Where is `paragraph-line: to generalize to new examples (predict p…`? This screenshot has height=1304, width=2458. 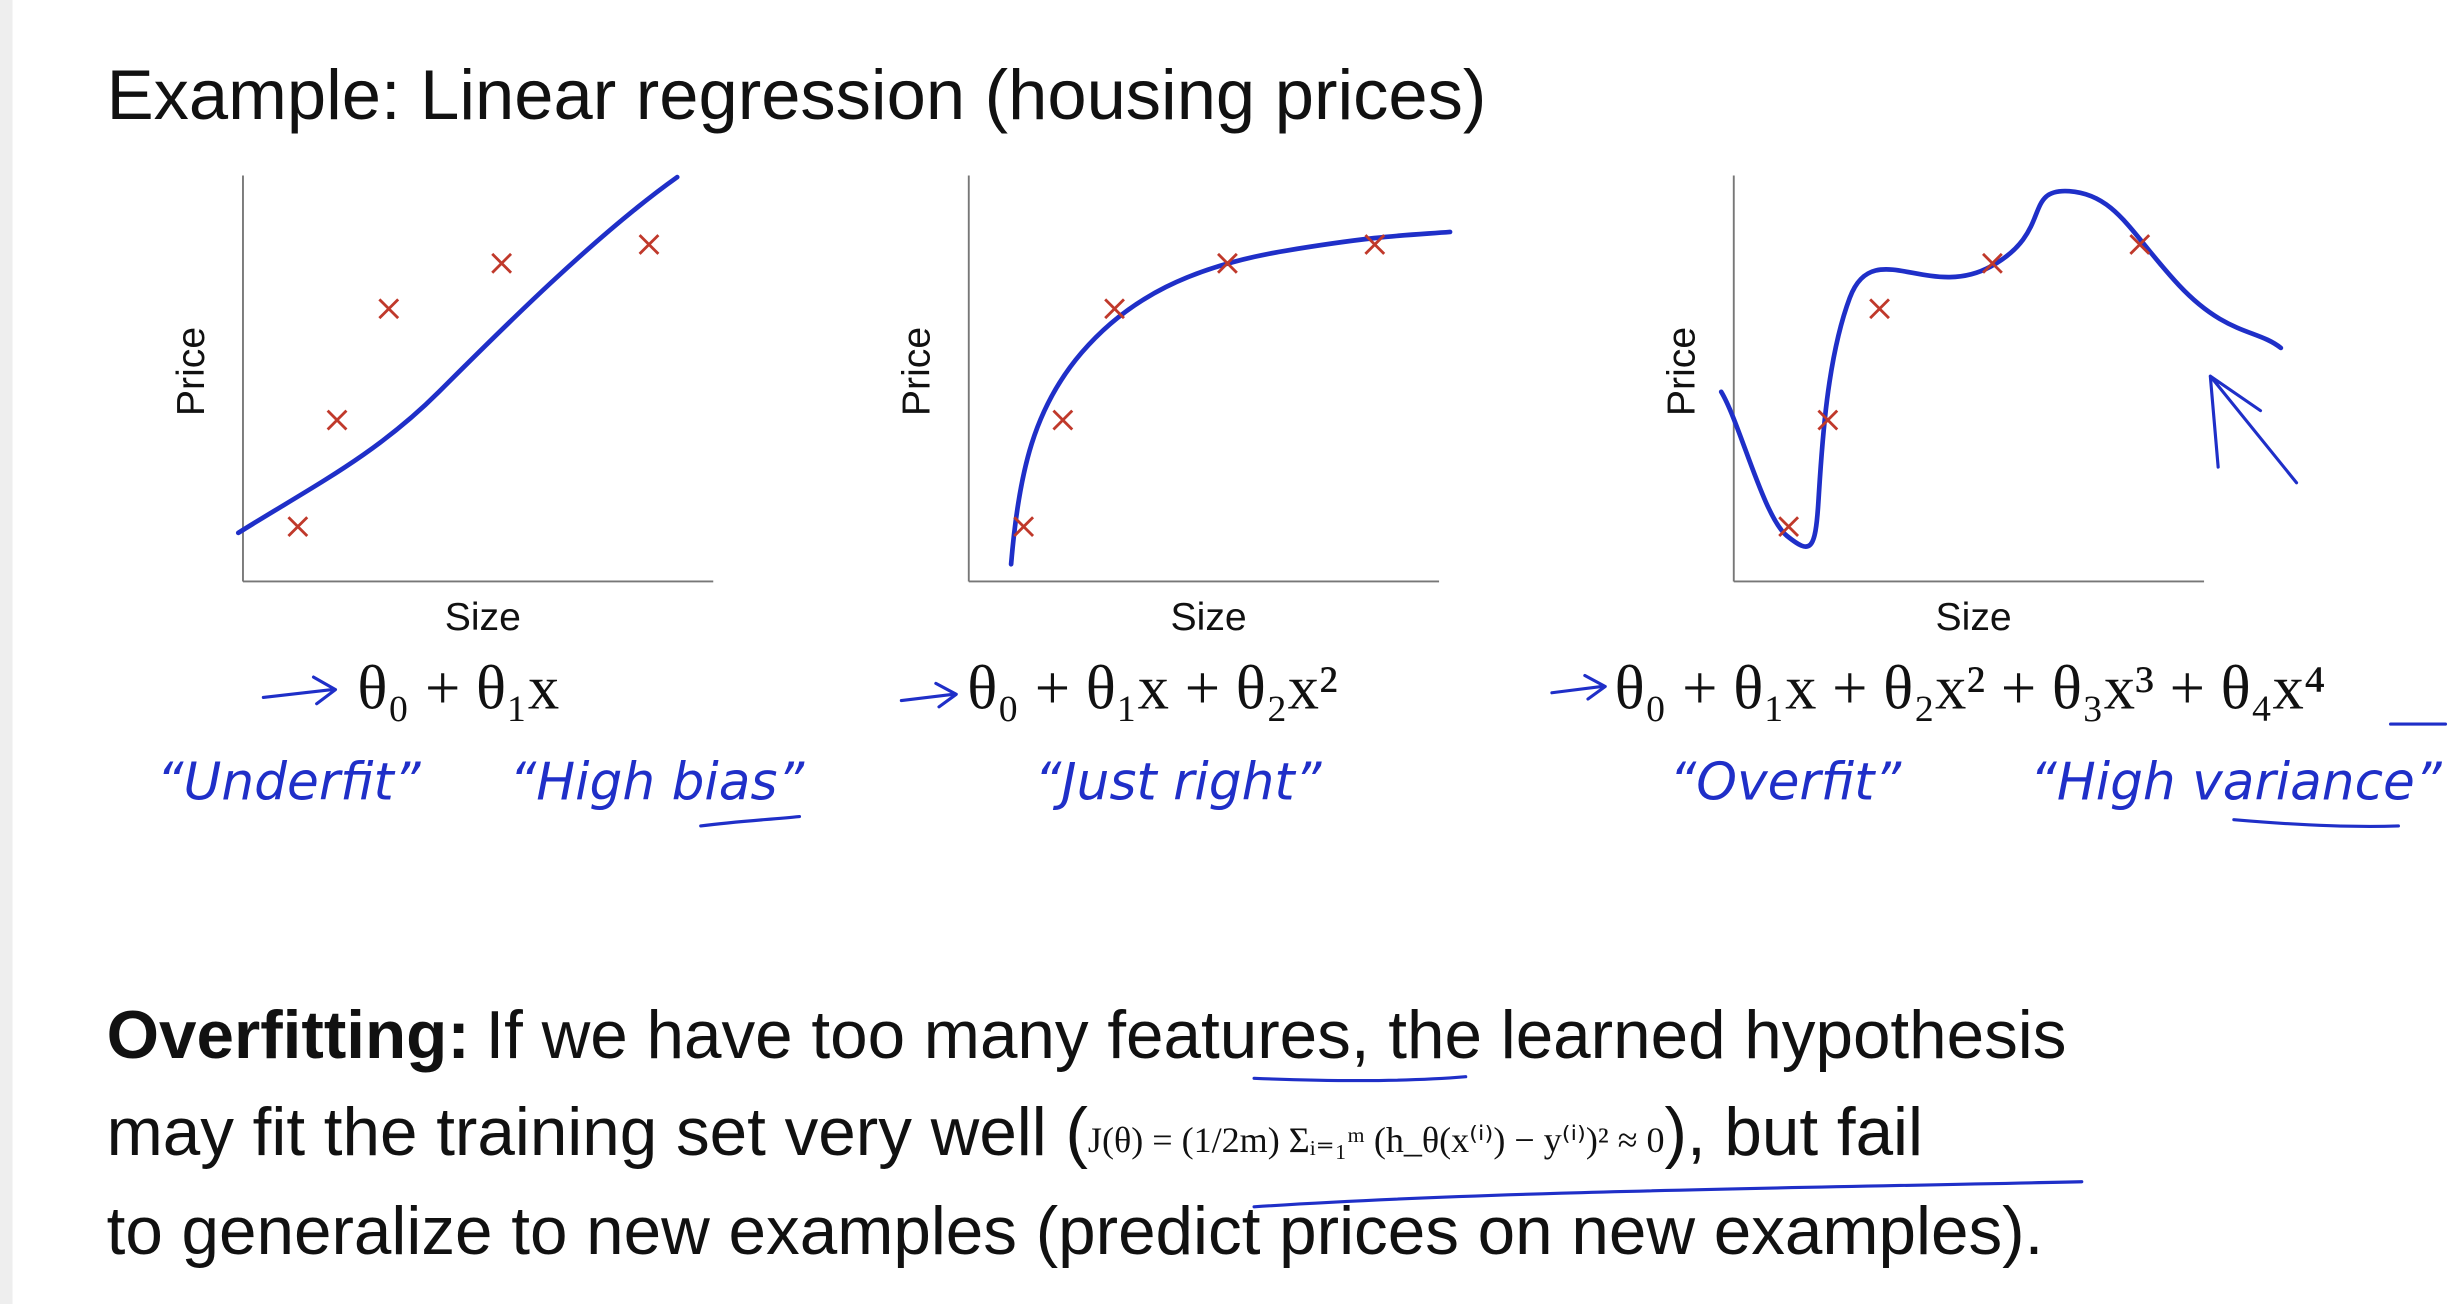 paragraph-line: to generalize to new examples (predict p… is located at coordinates (1075, 1231).